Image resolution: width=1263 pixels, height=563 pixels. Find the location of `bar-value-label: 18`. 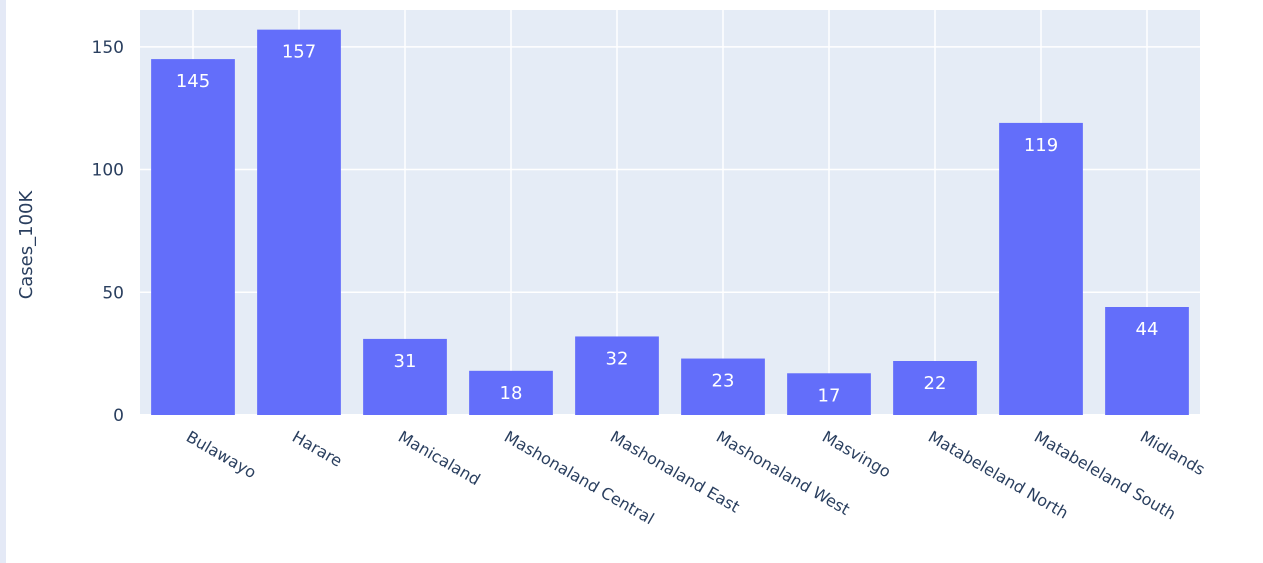

bar-value-label: 18 is located at coordinates (511, 393).